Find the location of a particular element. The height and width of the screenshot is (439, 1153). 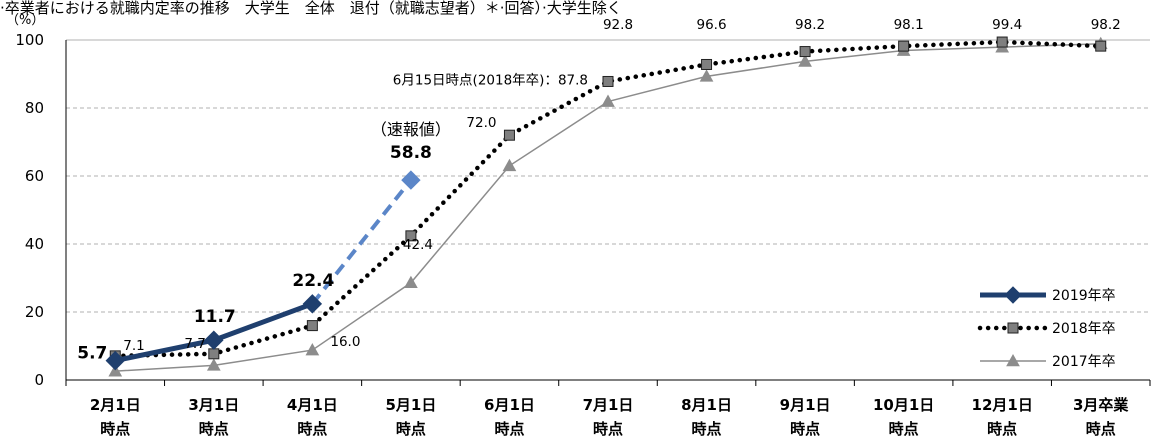

x-tick-label: 3月1日 is located at coordinates (213, 405).